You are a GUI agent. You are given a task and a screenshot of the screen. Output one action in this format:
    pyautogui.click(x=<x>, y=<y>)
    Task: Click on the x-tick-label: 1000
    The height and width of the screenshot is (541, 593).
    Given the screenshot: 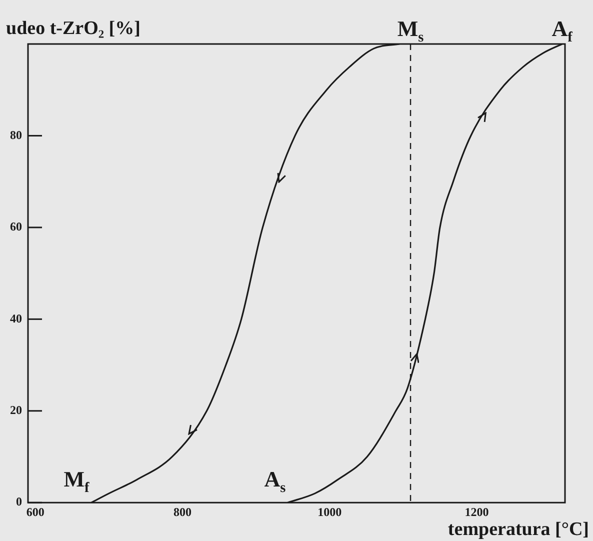 What is the action you would take?
    pyautogui.click(x=330, y=511)
    